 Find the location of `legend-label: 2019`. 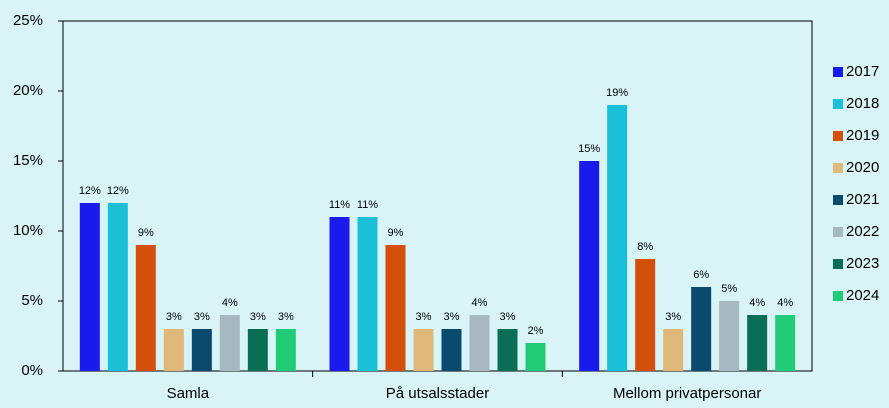

legend-label: 2019 is located at coordinates (862, 135).